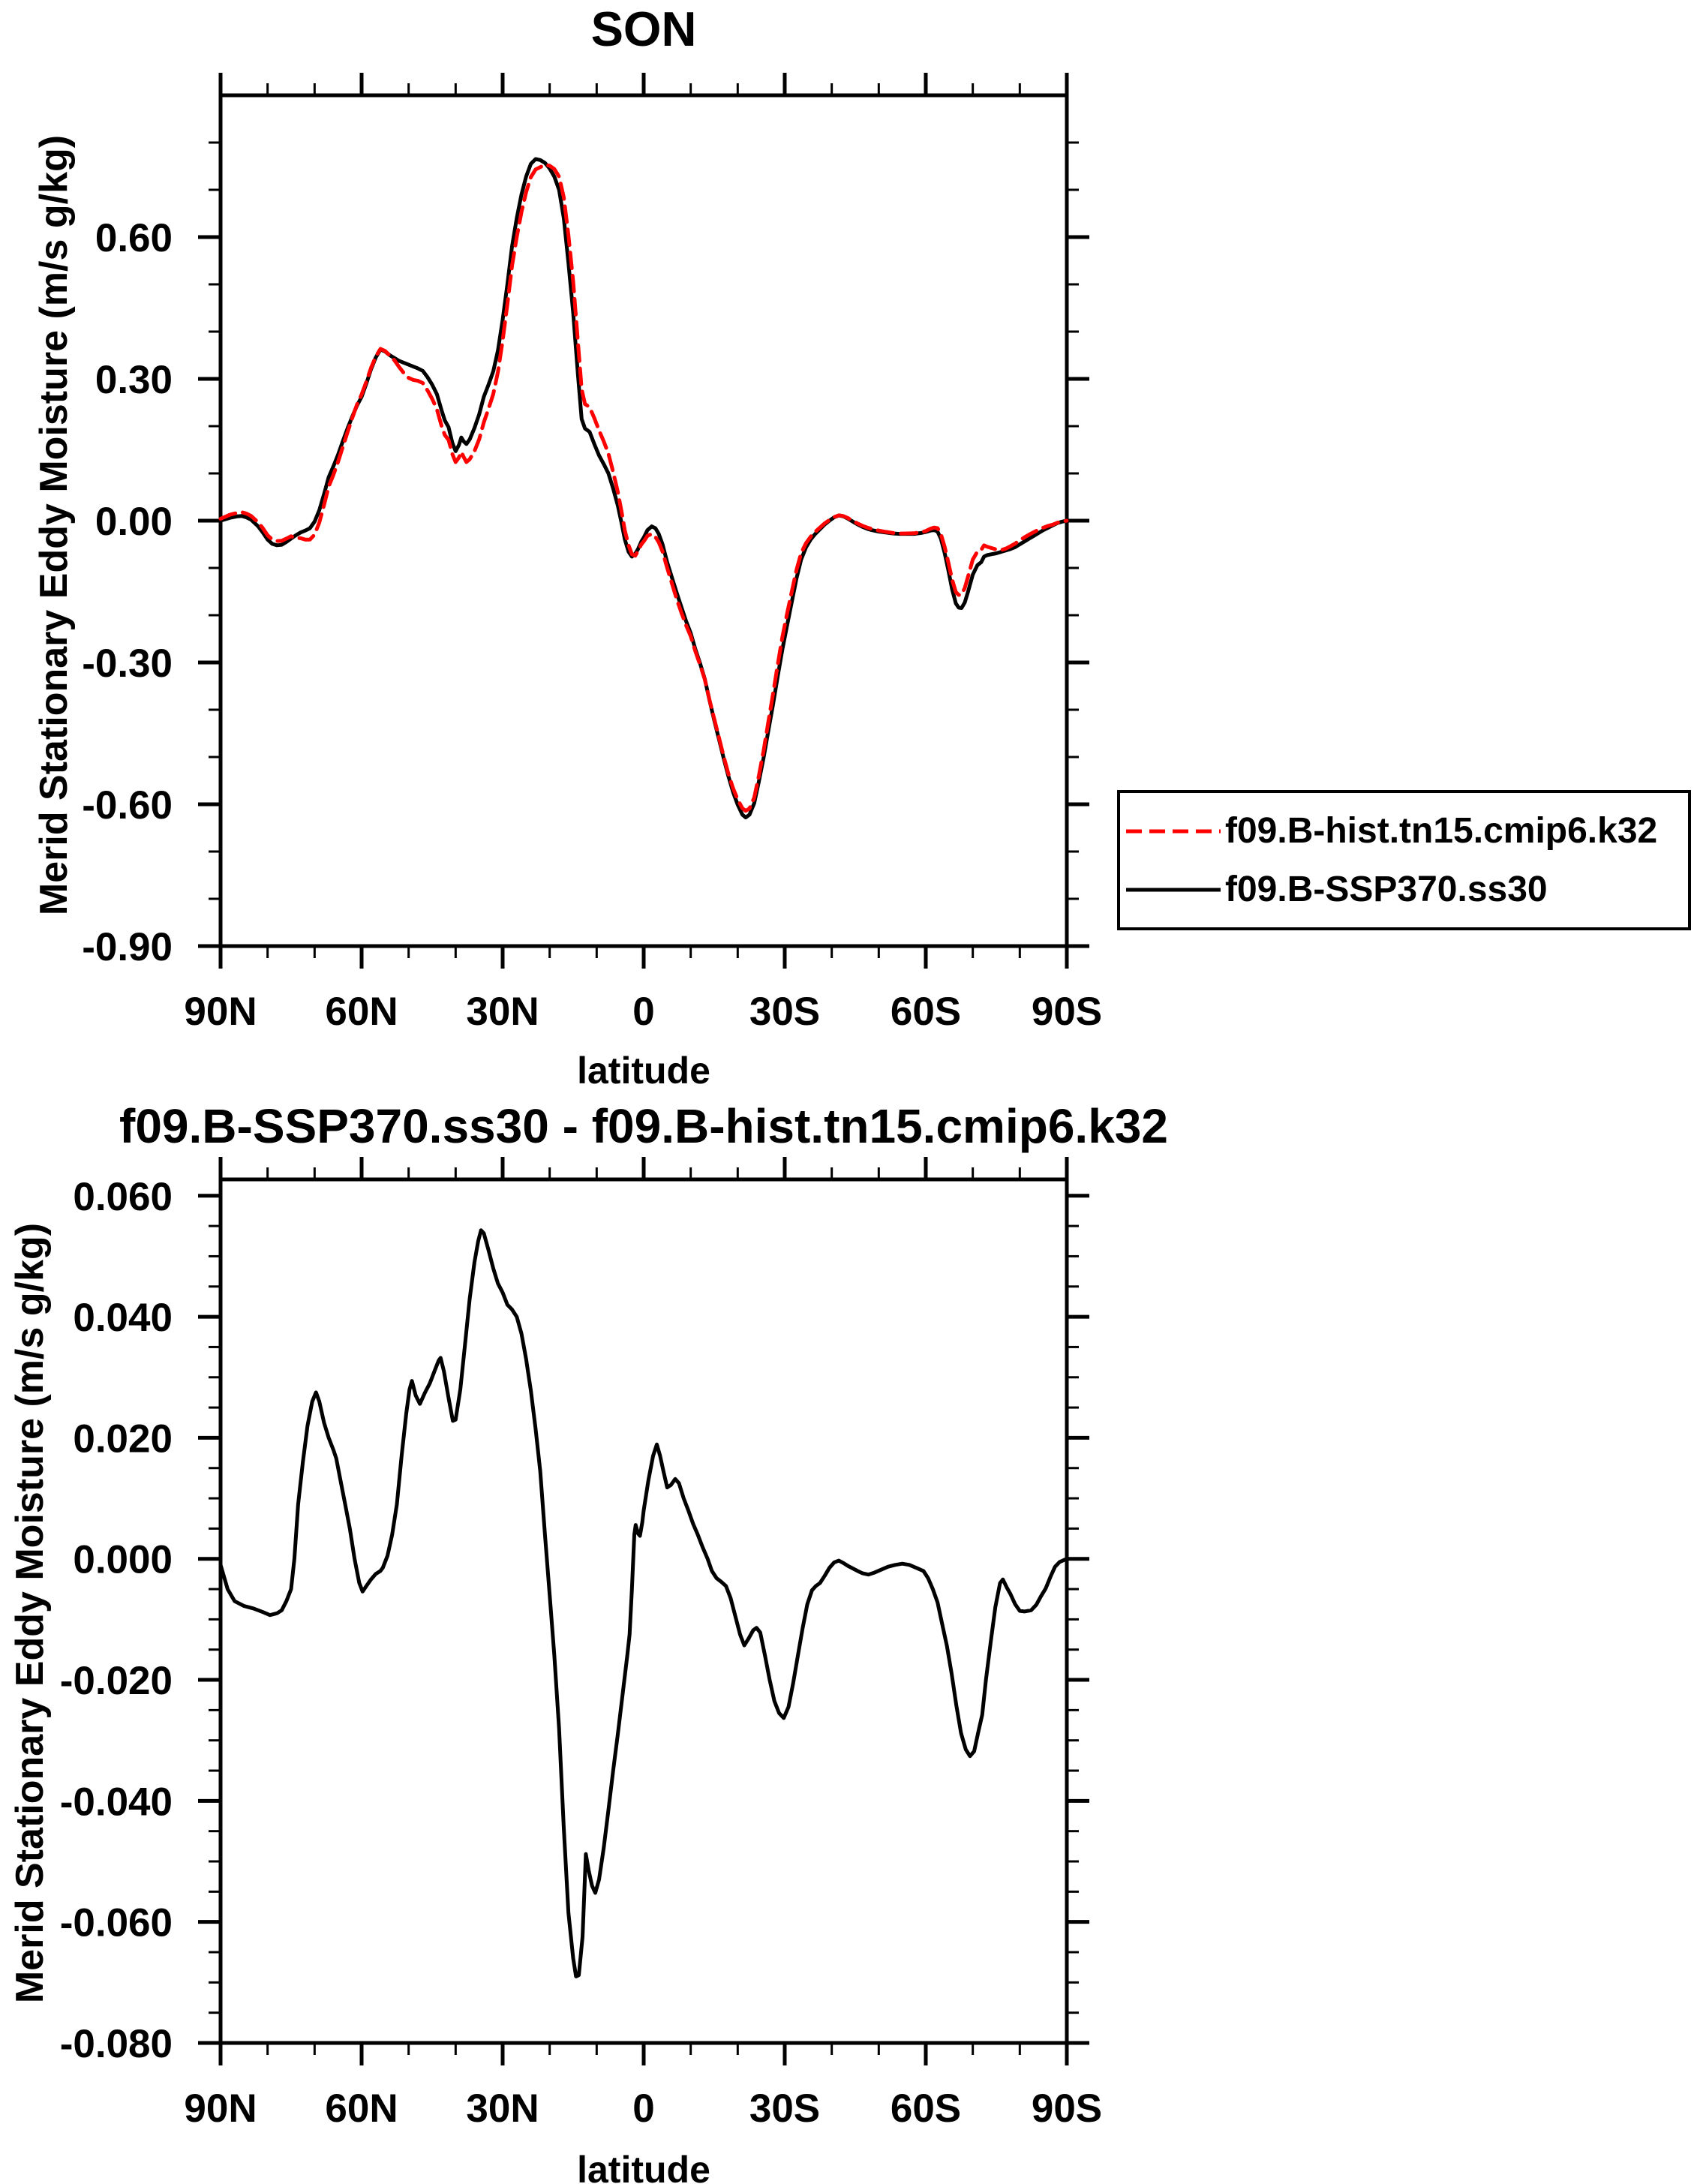 Image resolution: width=1694 pixels, height=2184 pixels. Describe the element at coordinates (127, 947) in the screenshot. I see `y-tick-label: -0.90` at that location.